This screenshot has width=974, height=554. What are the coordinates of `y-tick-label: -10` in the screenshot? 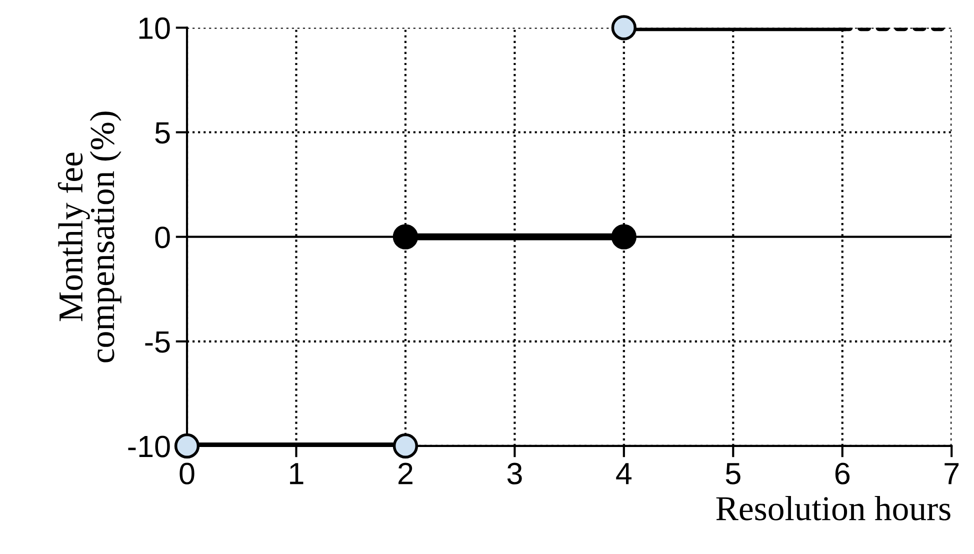 It's located at (149, 447).